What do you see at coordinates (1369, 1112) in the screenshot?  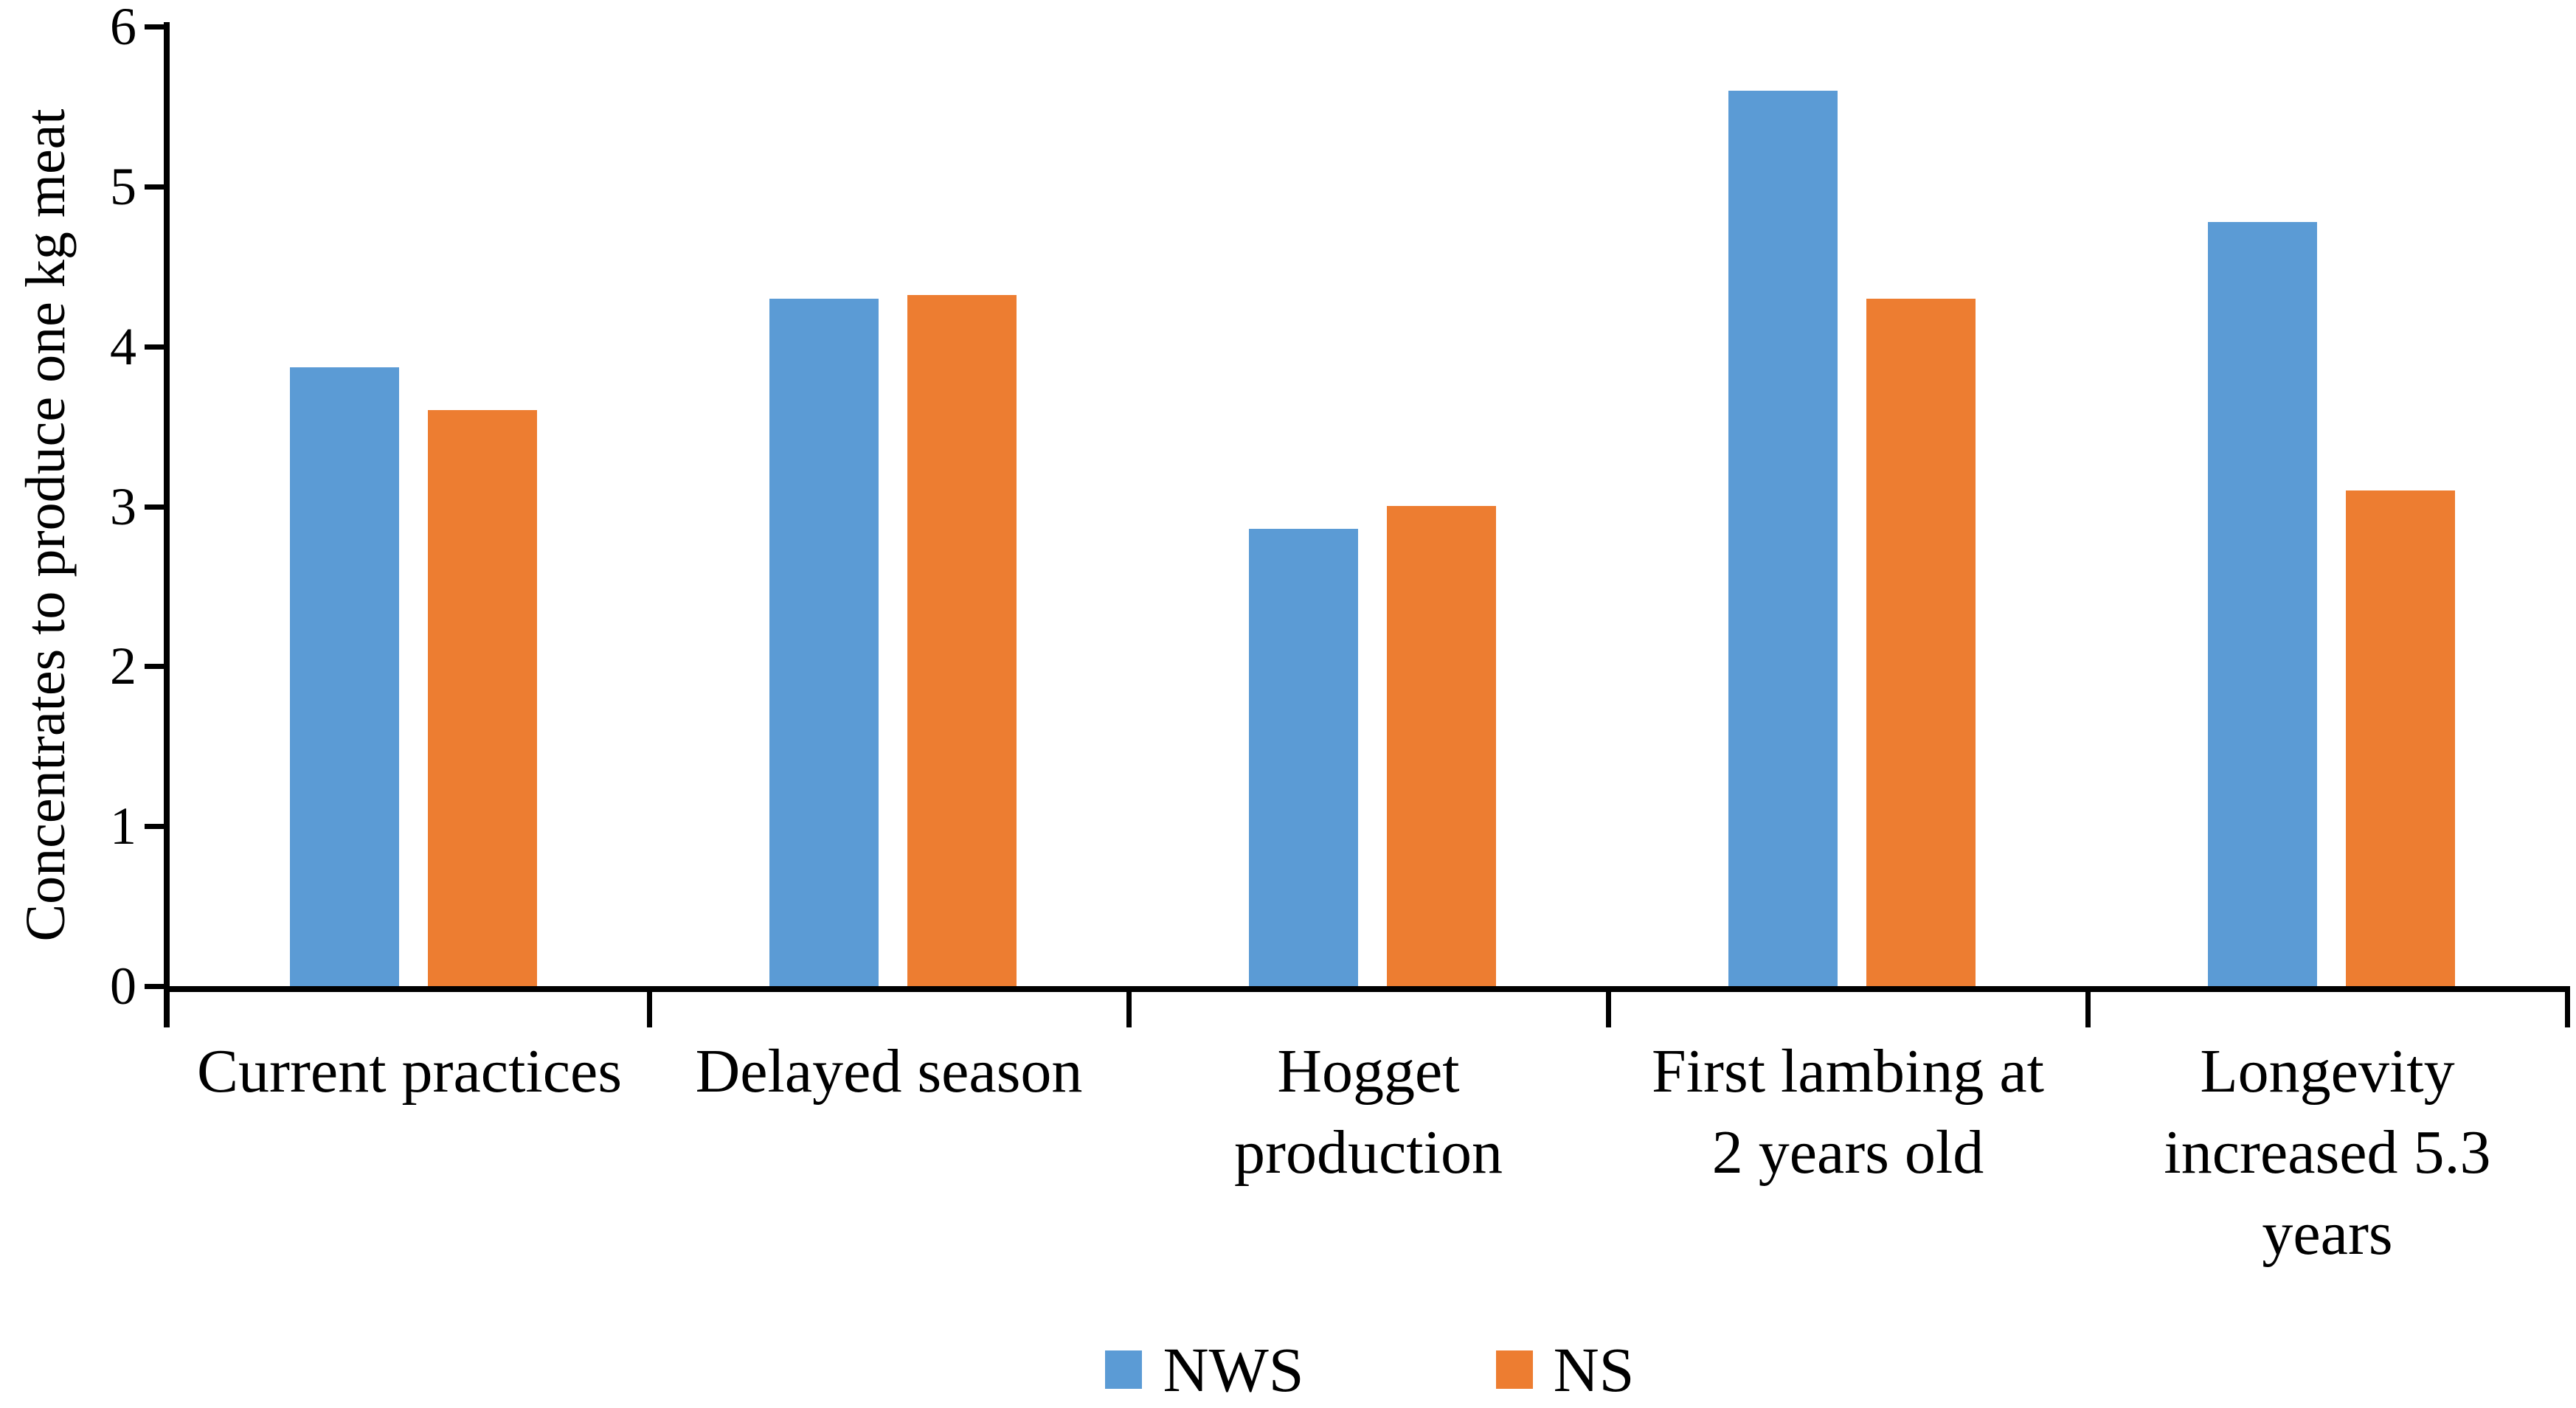 I see `x-category-label-hogget-production: Hogget production` at bounding box center [1369, 1112].